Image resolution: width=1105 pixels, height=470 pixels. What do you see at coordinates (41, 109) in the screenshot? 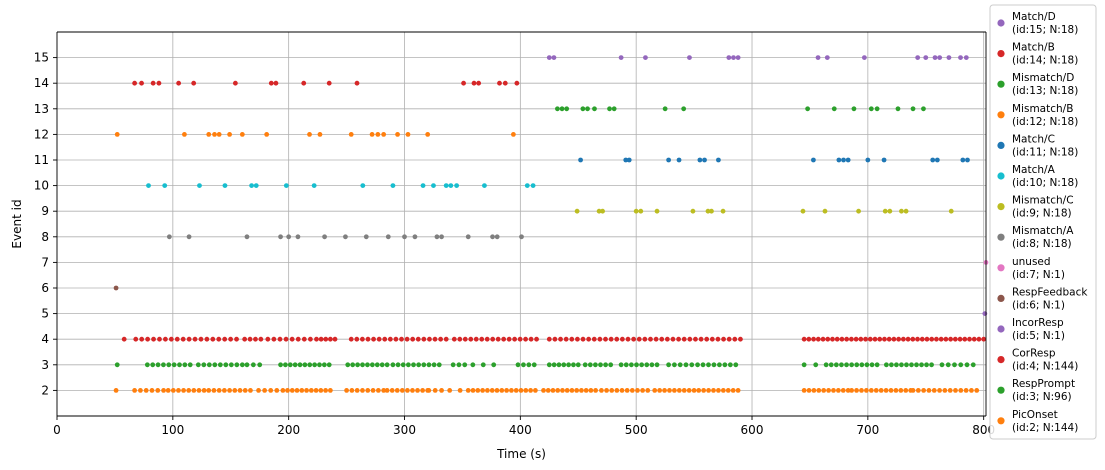
I see `y-tick-label: 13` at bounding box center [41, 109].